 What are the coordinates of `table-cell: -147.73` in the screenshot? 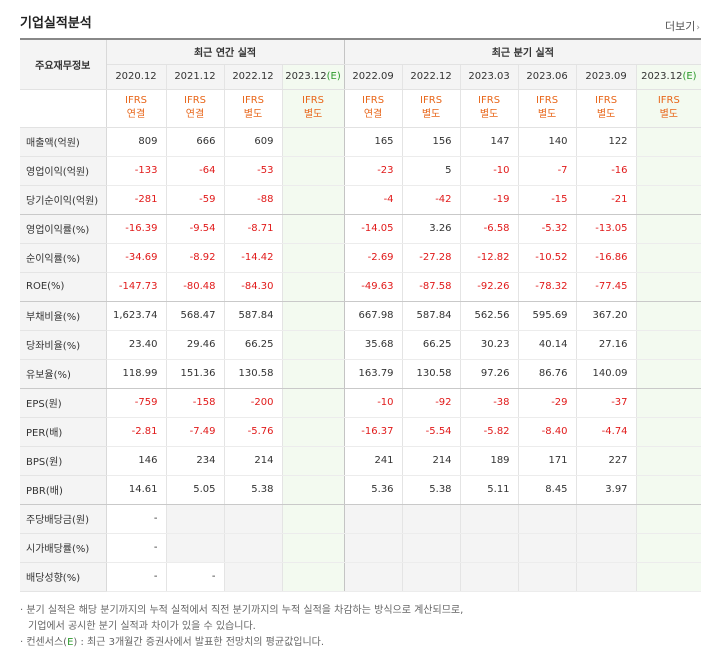 It's located at (136, 287).